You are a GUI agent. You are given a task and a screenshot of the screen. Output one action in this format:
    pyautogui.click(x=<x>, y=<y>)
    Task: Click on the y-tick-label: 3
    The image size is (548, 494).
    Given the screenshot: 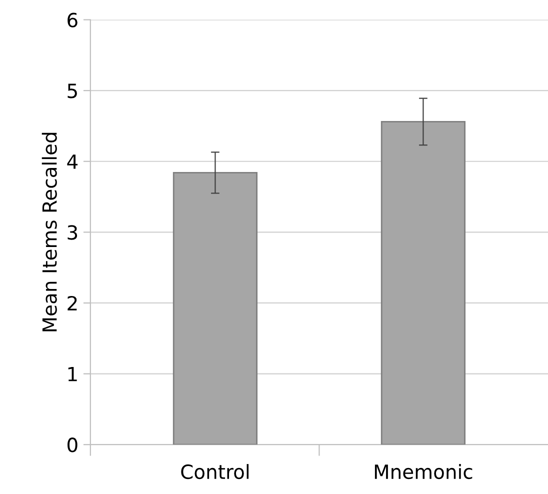 What is the action you would take?
    pyautogui.click(x=73, y=232)
    